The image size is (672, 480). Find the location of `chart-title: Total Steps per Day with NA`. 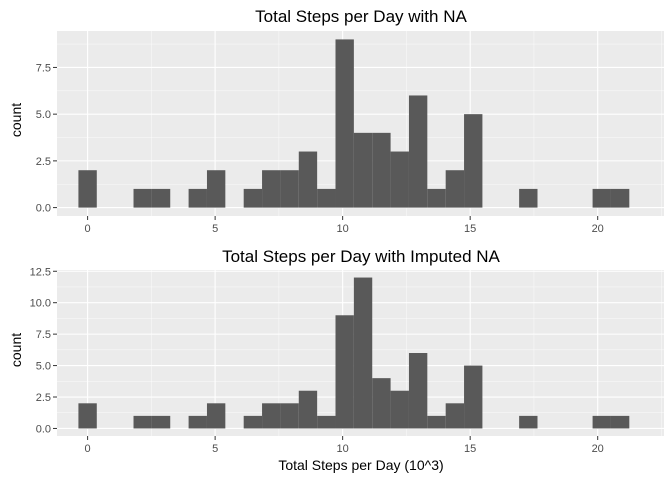

chart-title: Total Steps per Day with NA is located at coordinates (361, 16).